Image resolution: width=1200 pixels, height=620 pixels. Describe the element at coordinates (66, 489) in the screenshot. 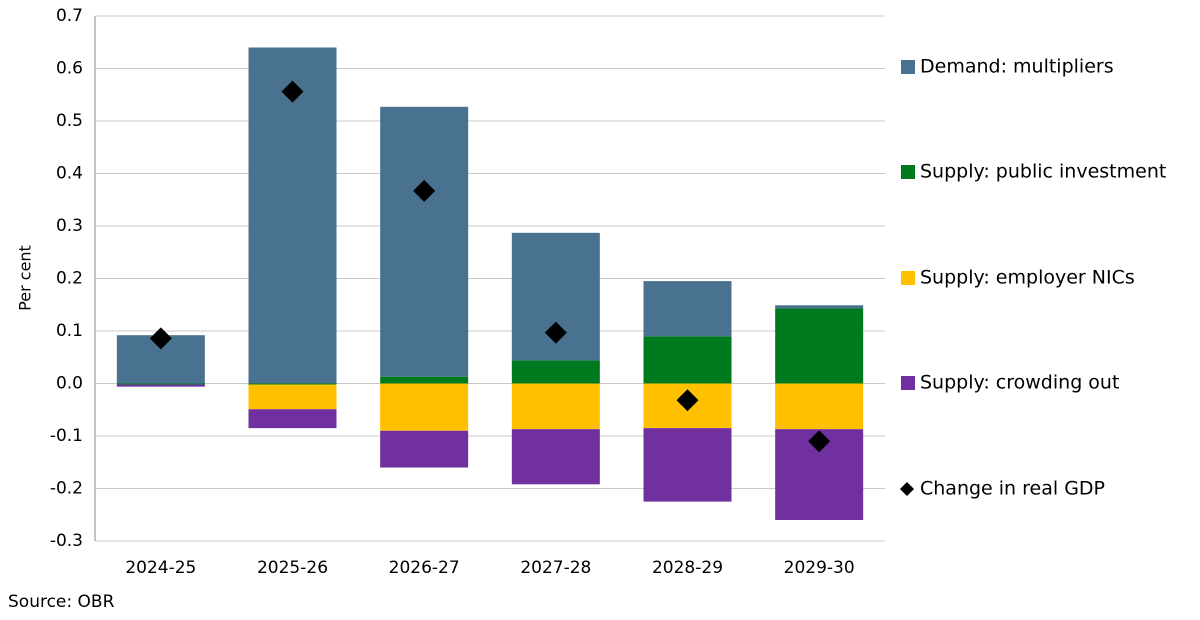

I see `y-tick-label: -0.2` at that location.